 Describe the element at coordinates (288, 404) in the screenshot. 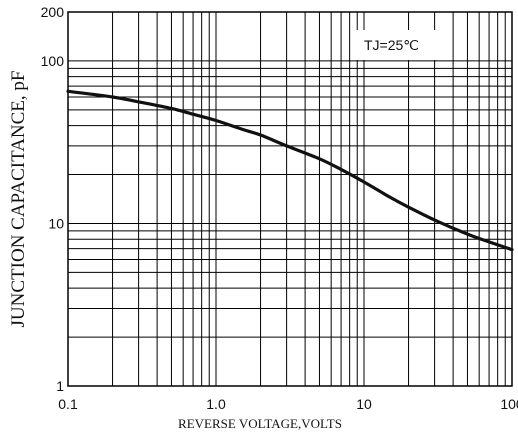

I see `x-tick-labels: 0.1 1.0 10 100` at that location.